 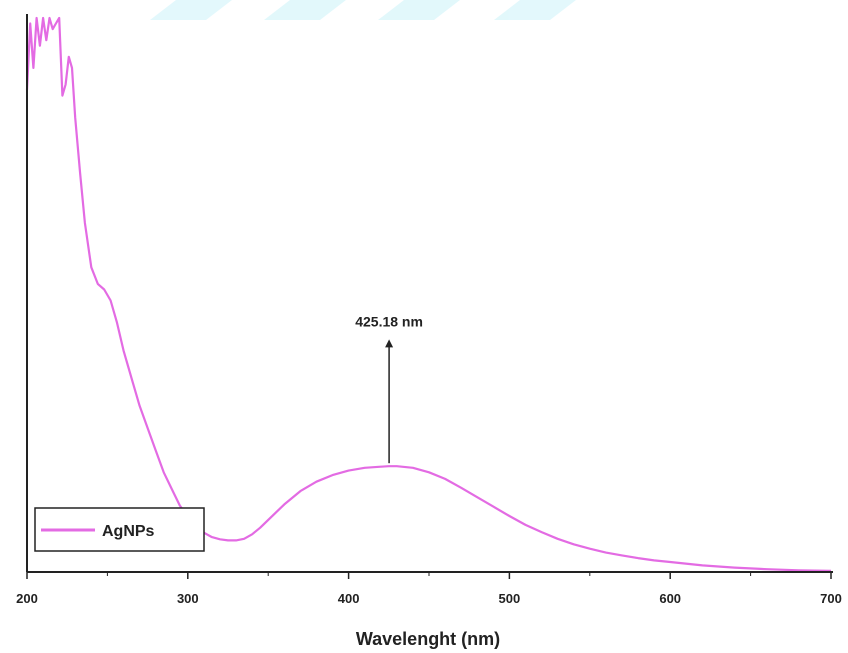 What do you see at coordinates (389, 388) in the screenshot?
I see `peak-annotation: 425.18 nm` at bounding box center [389, 388].